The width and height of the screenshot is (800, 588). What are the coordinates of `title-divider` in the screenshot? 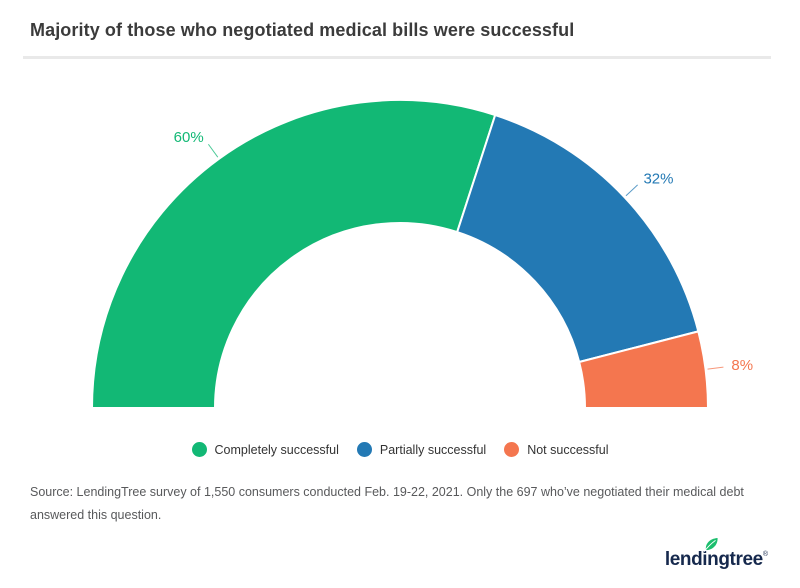 It's located at (397, 57).